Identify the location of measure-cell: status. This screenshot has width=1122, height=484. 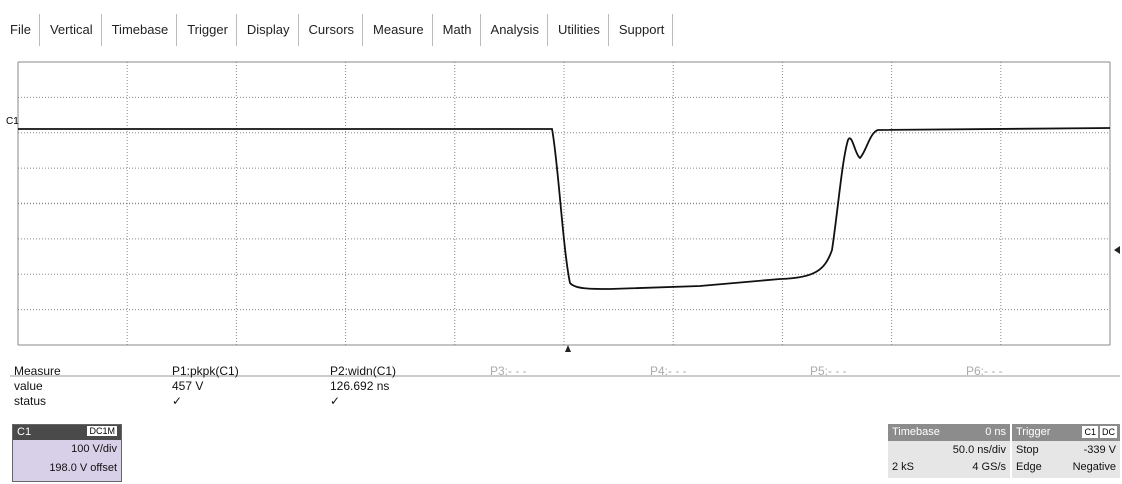
(30, 401).